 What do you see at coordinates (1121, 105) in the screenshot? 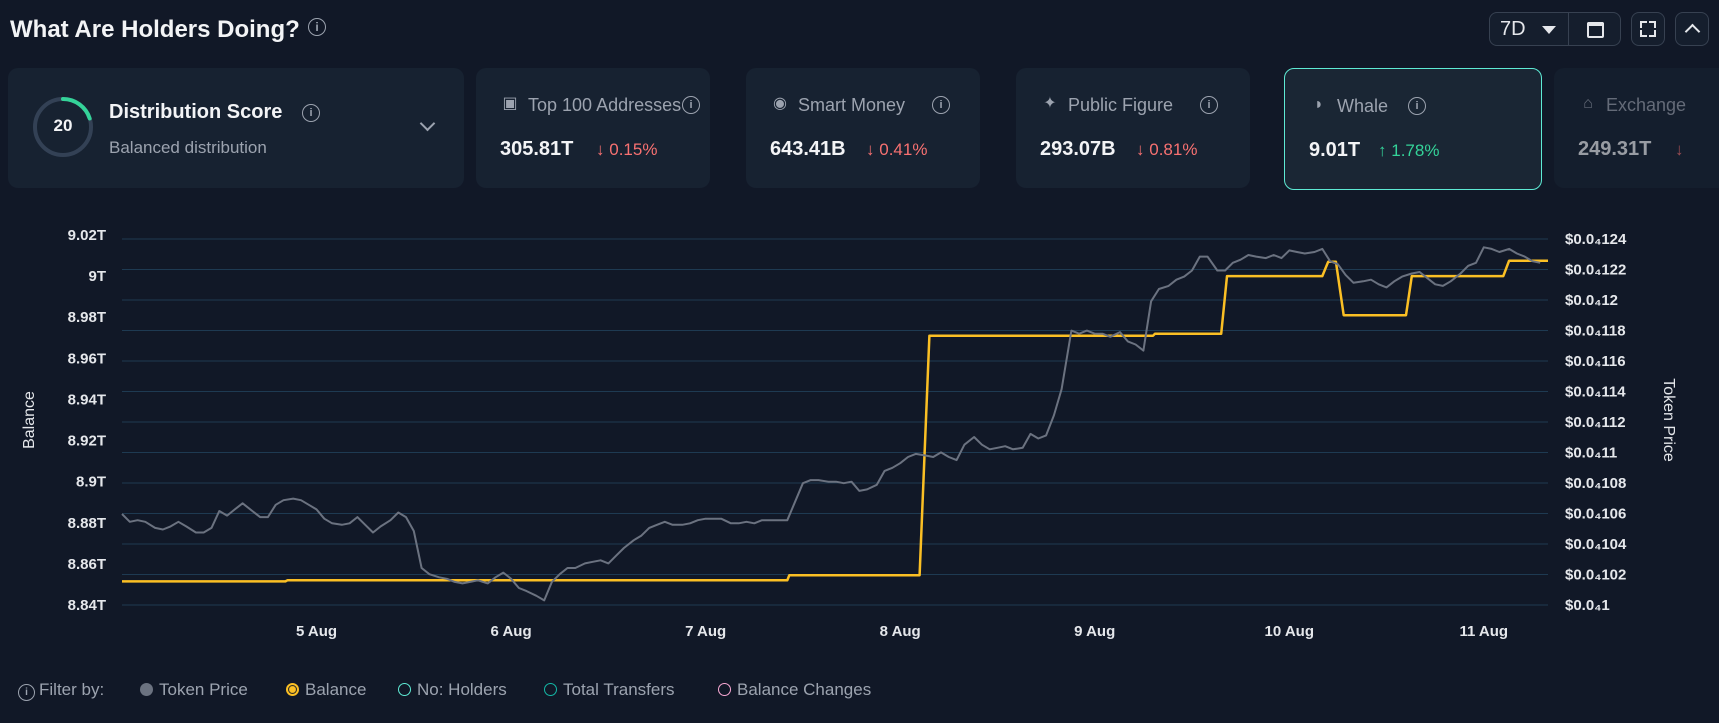
I see `metric-label: Public Figure` at bounding box center [1121, 105].